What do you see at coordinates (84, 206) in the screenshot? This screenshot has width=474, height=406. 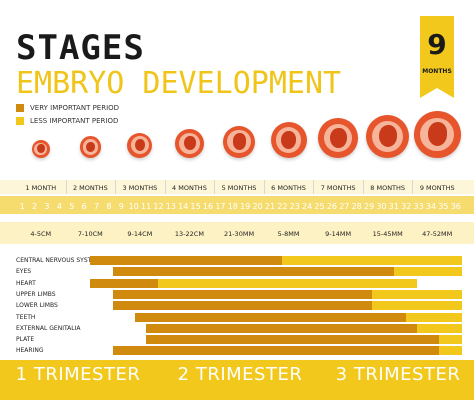 I see `week-label: 6` at bounding box center [84, 206].